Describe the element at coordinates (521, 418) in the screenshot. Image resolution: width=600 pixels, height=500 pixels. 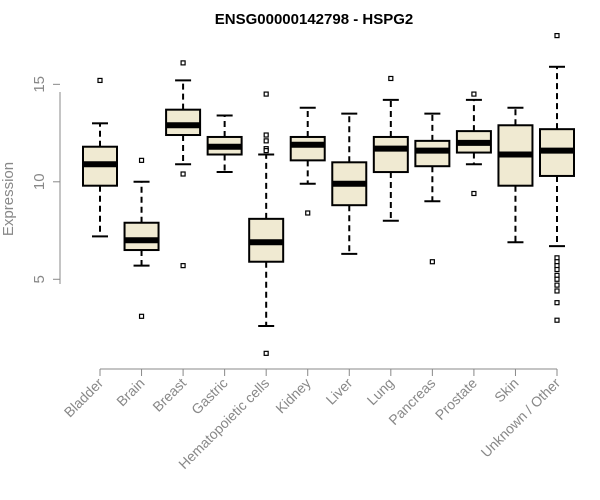
I see `x-tick-label: Unknown / Other` at that location.